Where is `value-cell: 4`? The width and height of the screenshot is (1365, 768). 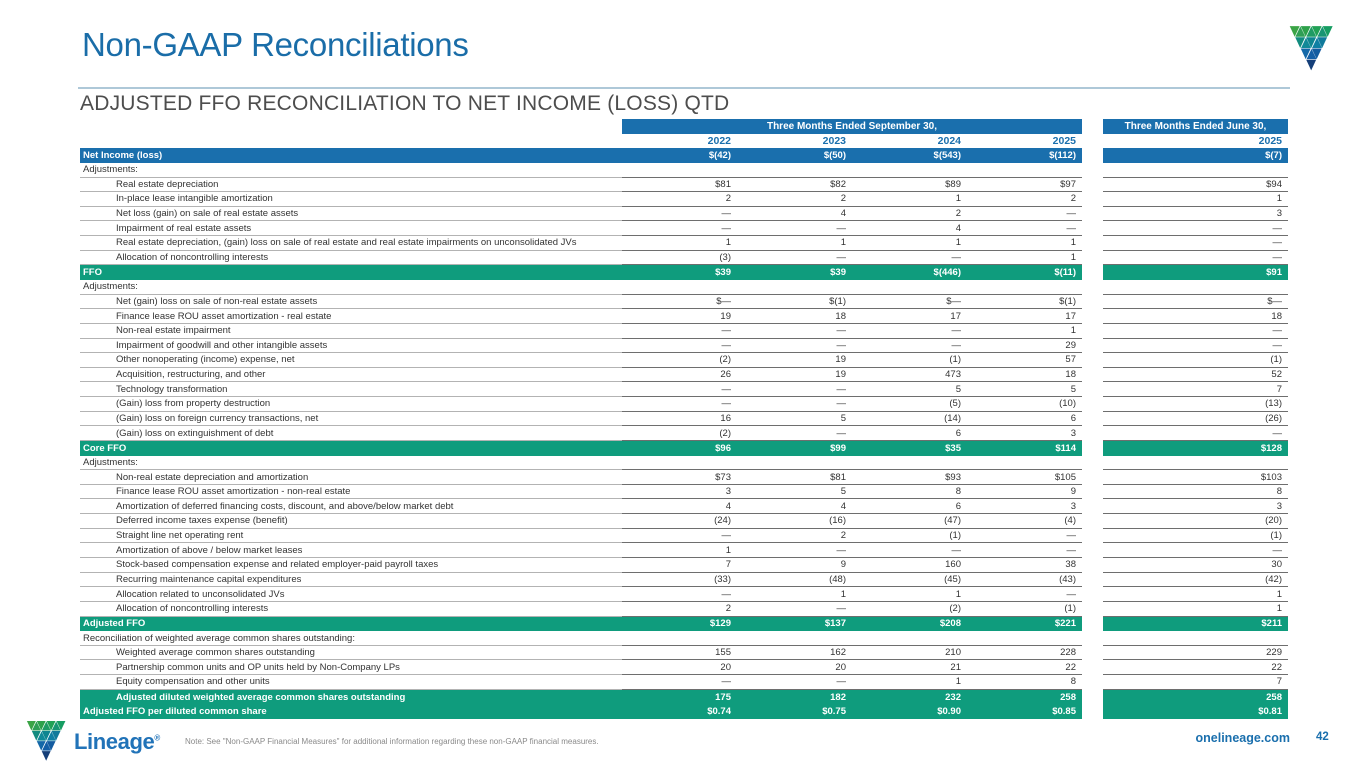 value-cell: 4 is located at coordinates (679, 507).